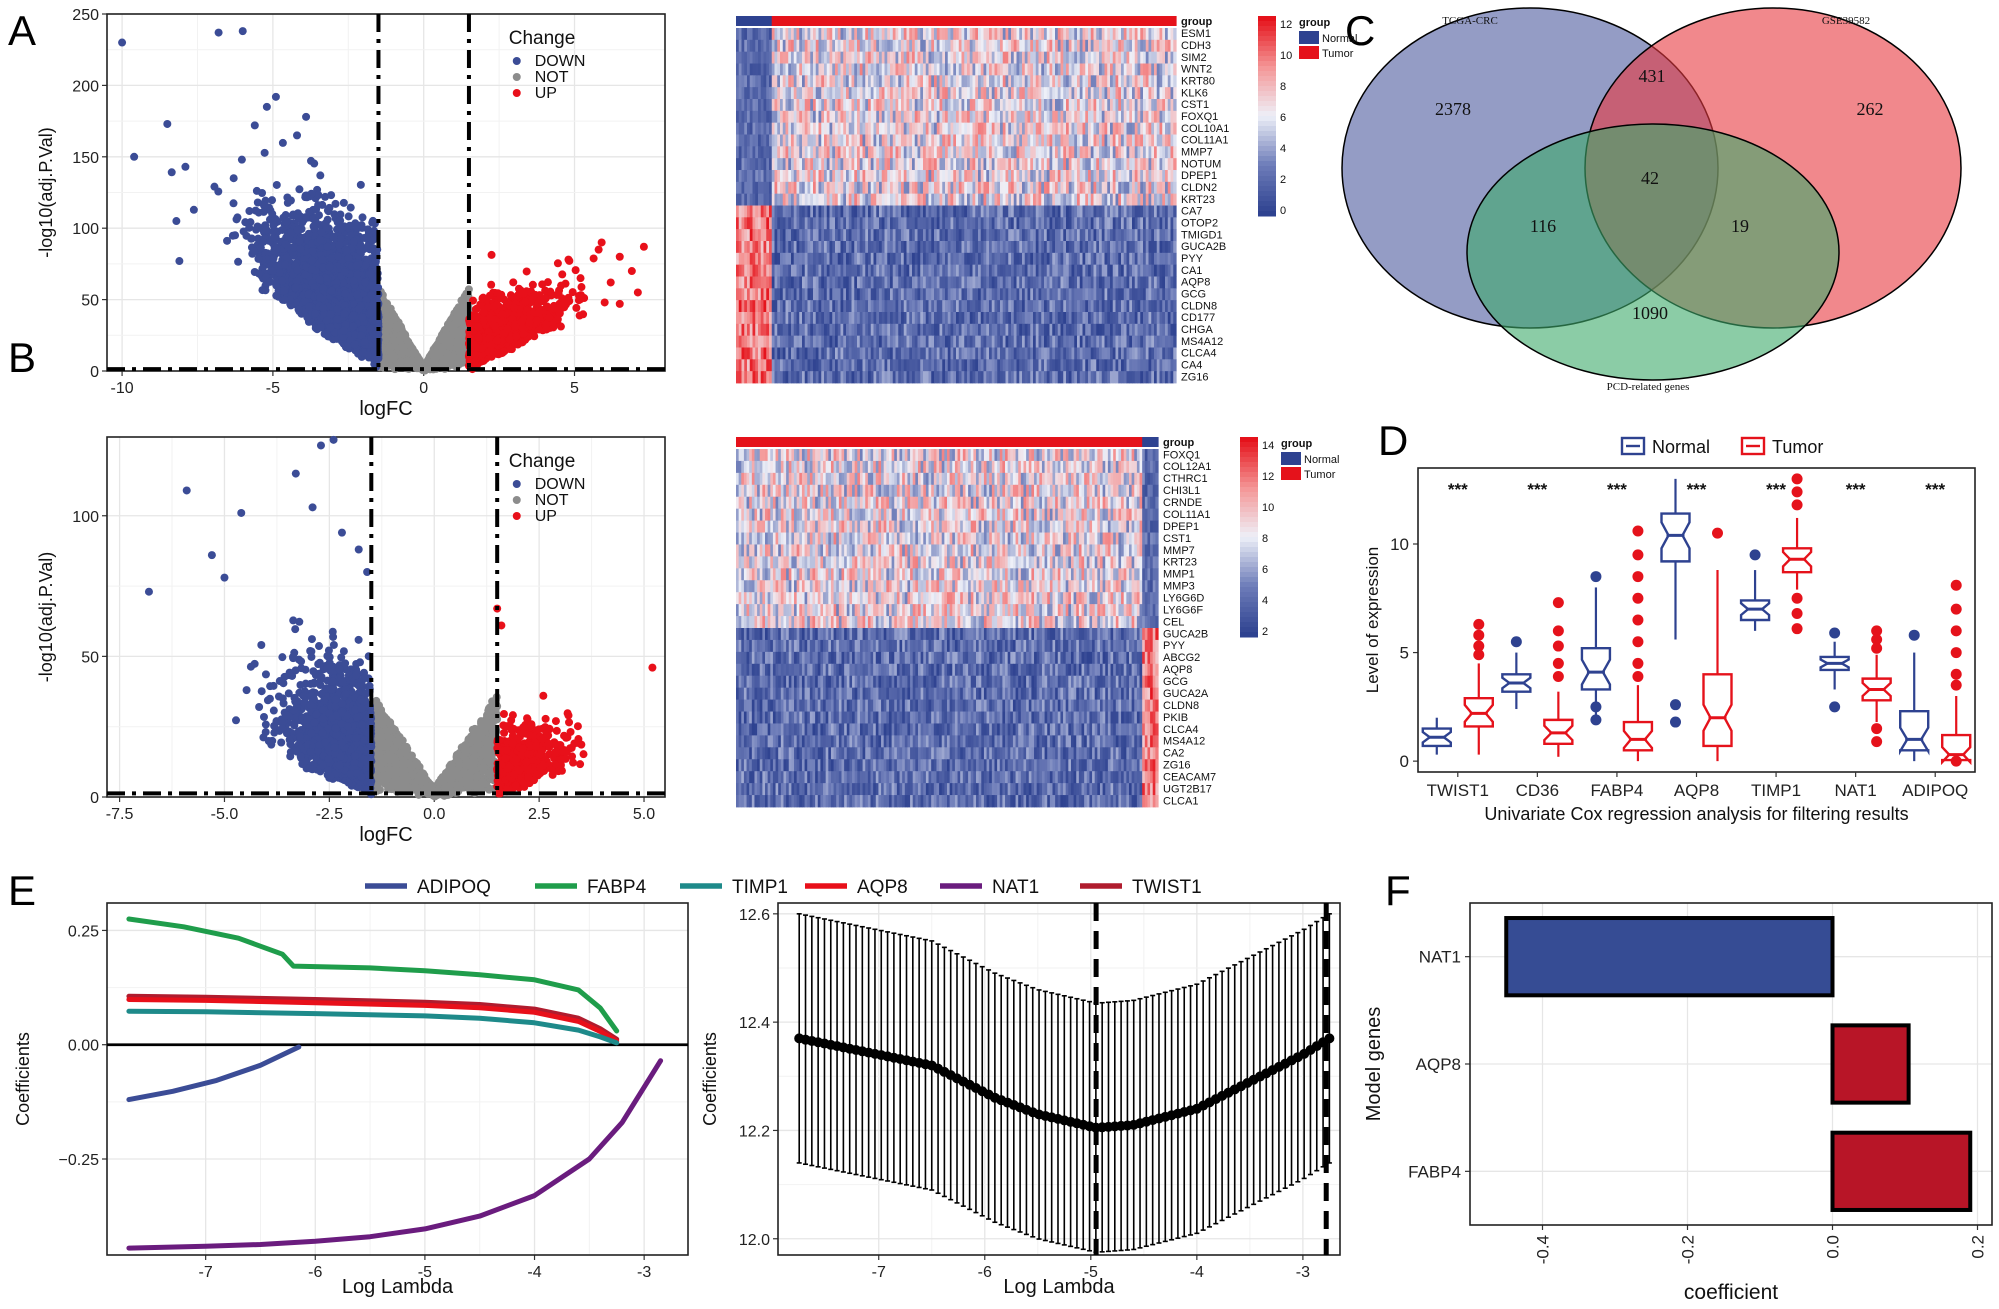 The height and width of the screenshot is (1309, 1999). Describe the element at coordinates (122, 388) in the screenshot. I see `x-tick-label: -10` at that location.